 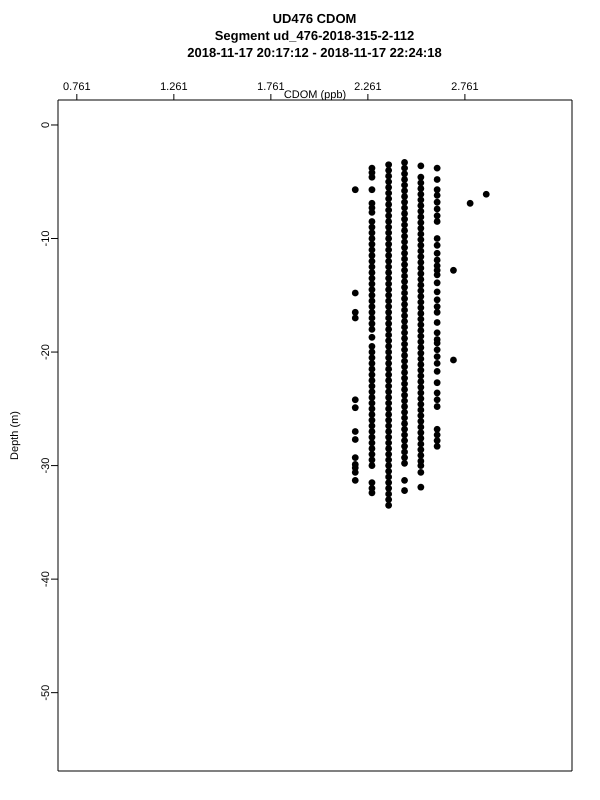 What do you see at coordinates (314, 44) in the screenshot?
I see `chart-subtitle: Segment ud_476-2018-315-2-112 2018-11-17 20:17:12 - 2018-11-17 22:24:18` at bounding box center [314, 44].